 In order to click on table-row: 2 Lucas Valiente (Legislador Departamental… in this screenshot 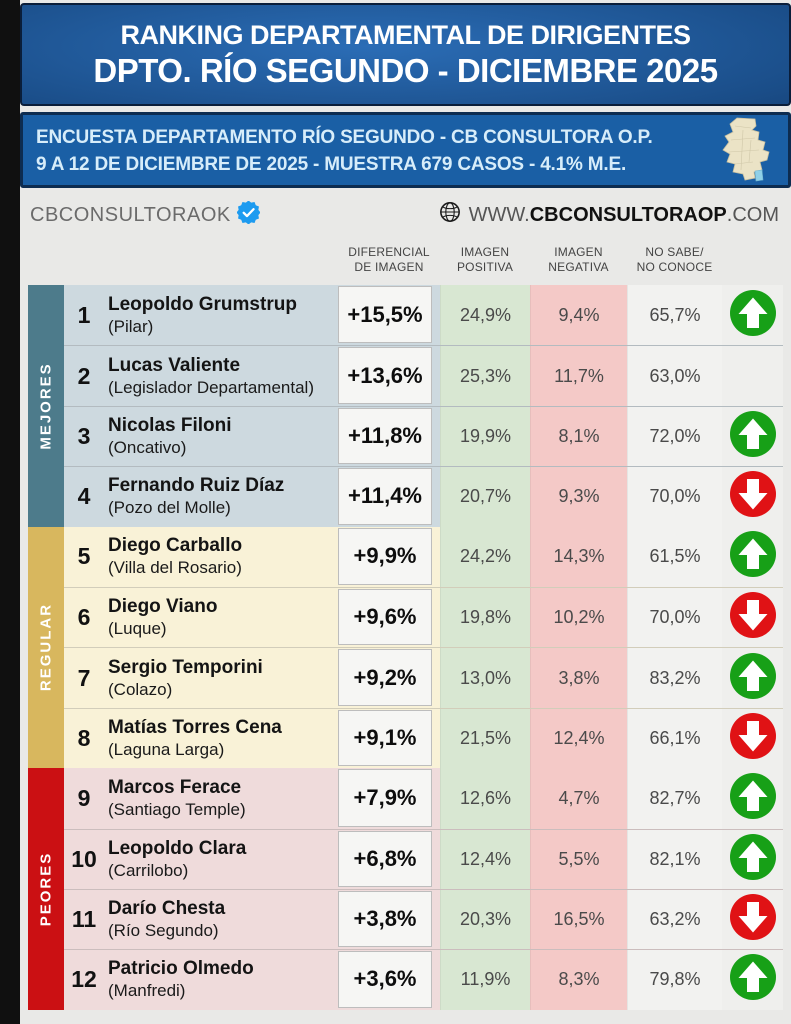, I will do `click(423, 375)`.